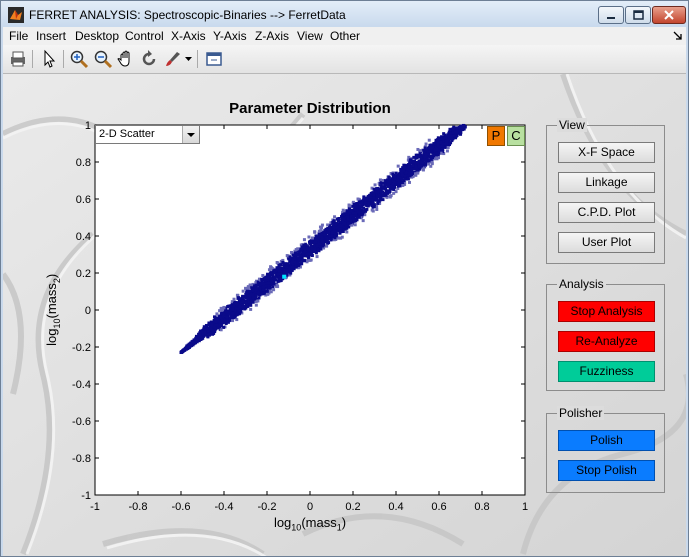  I want to click on menu-x-axis: X-Axis, so click(188, 36).